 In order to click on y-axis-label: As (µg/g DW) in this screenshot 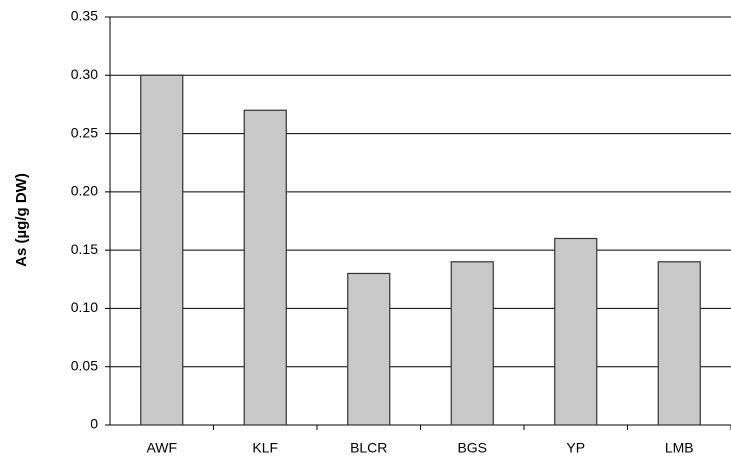, I will do `click(21, 220)`.